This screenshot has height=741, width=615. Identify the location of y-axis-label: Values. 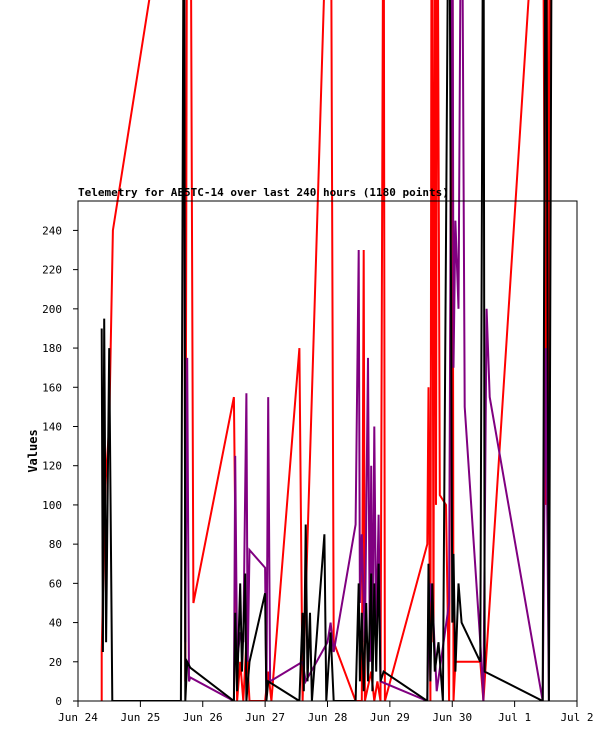
(33, 450).